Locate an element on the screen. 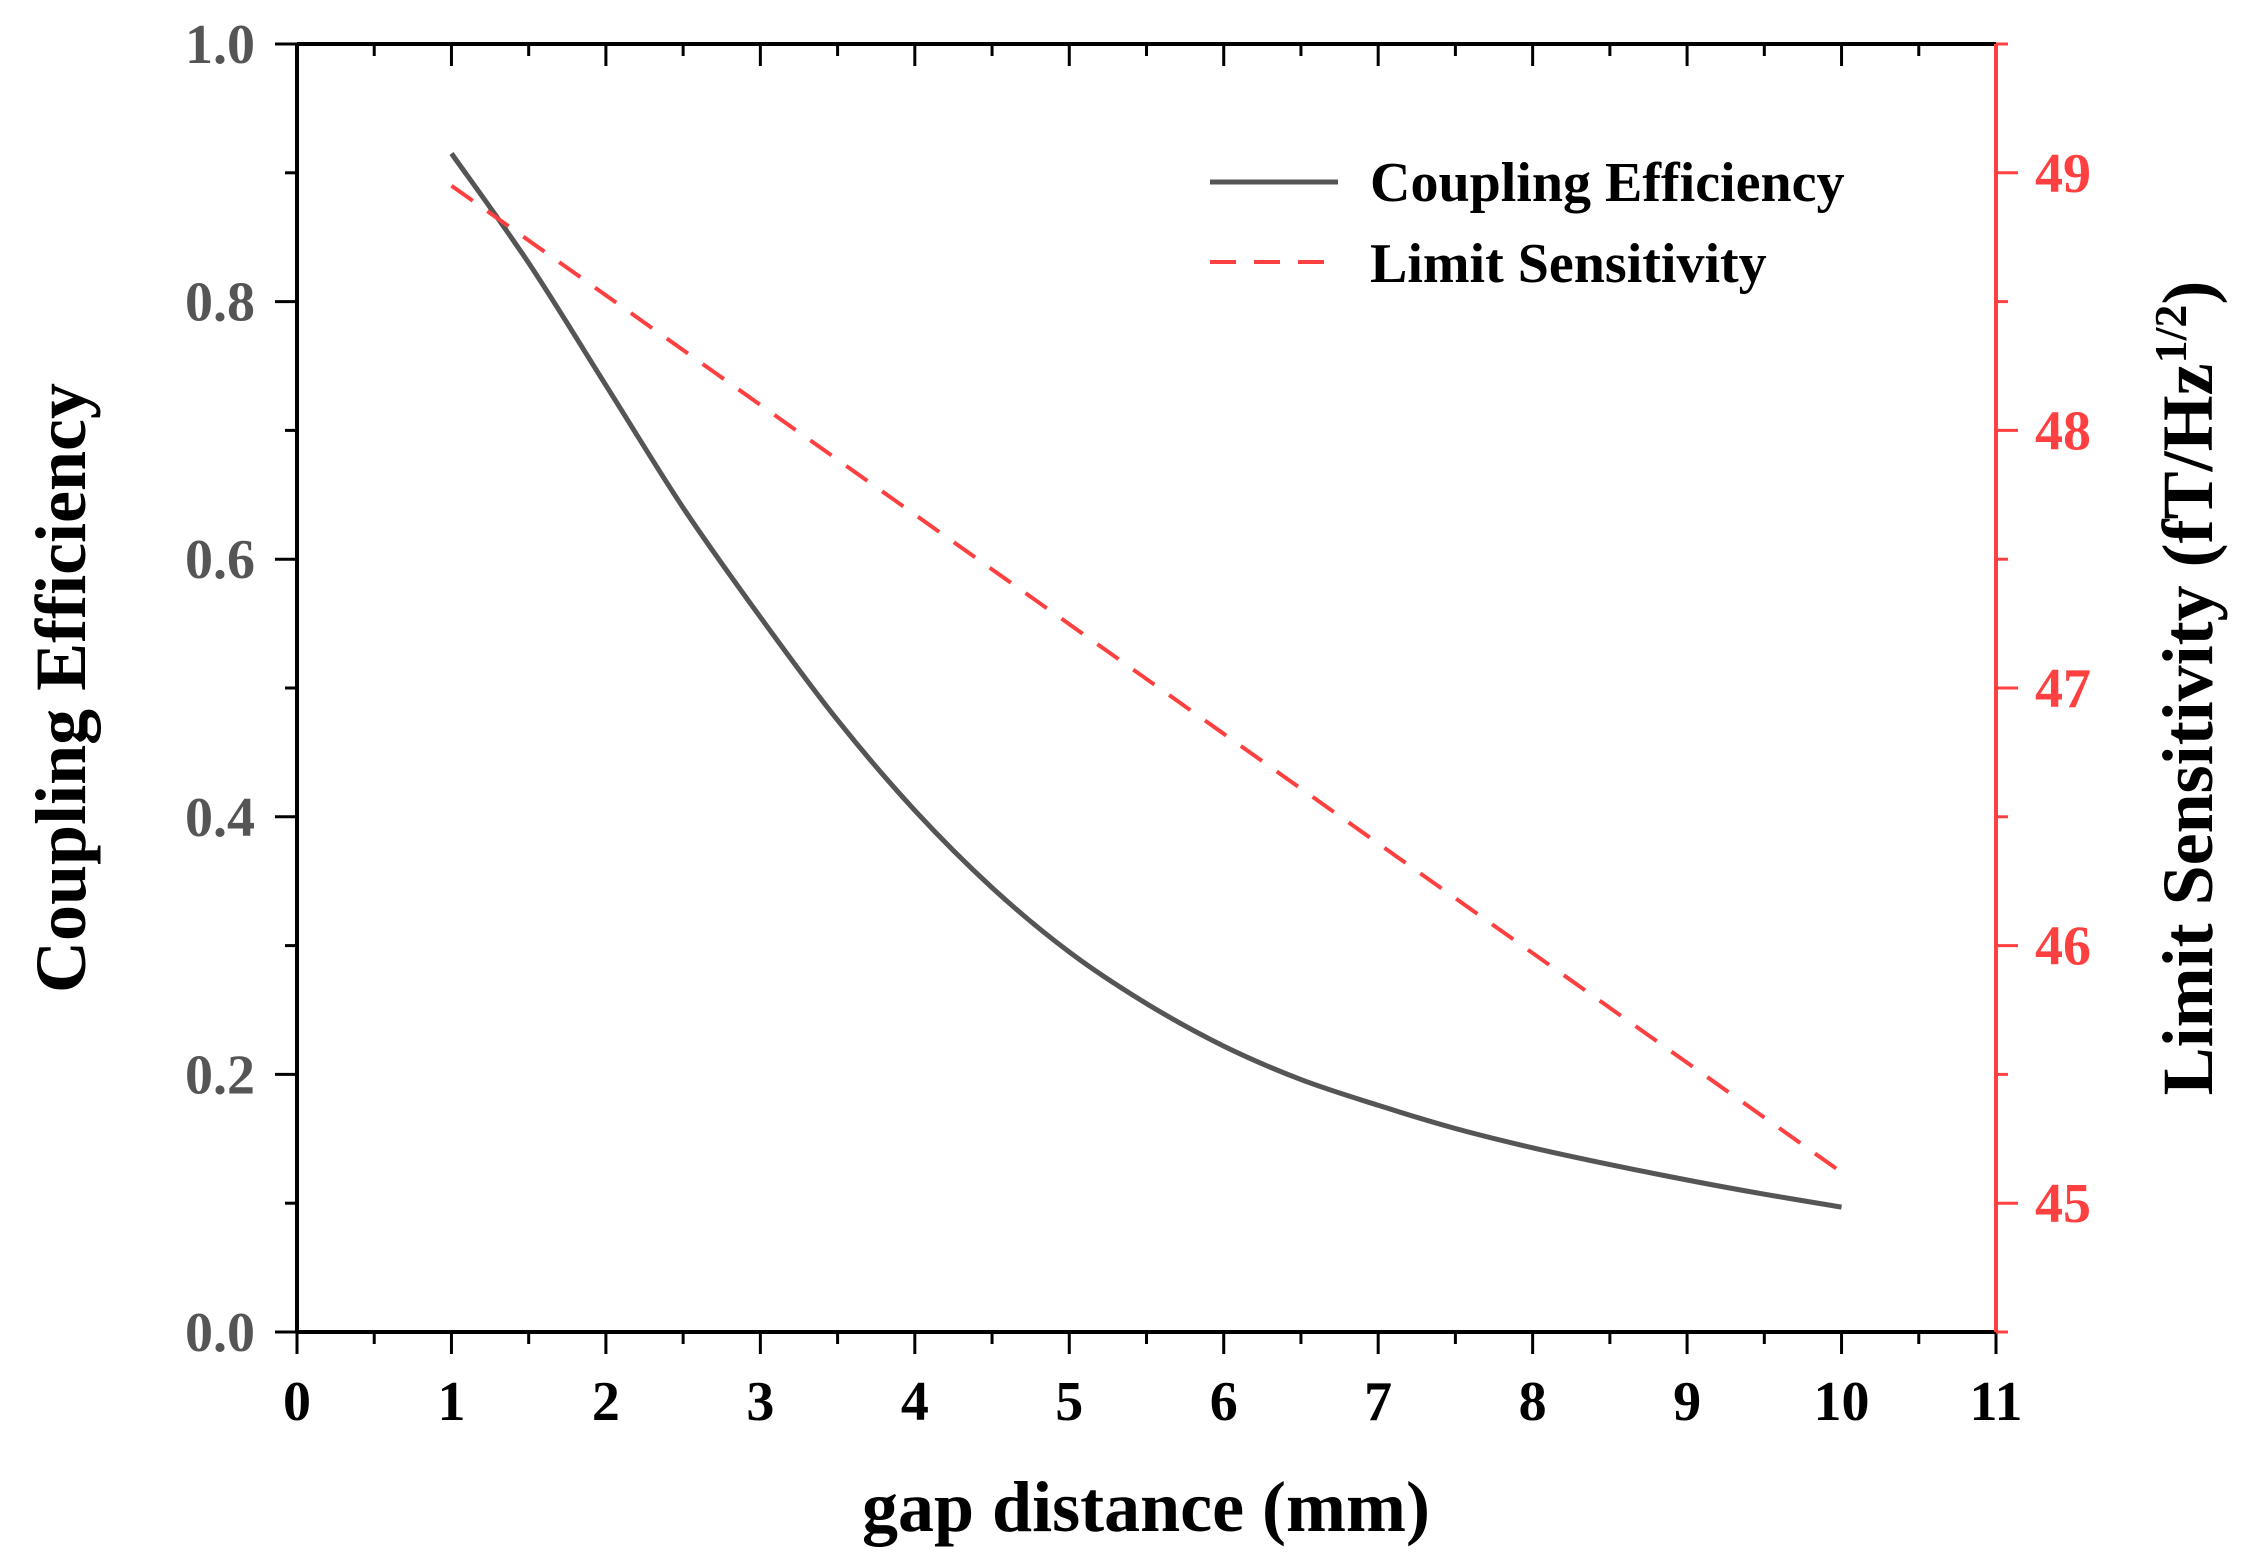  y-right-tick-labels: 45 46 47 48 49 is located at coordinates (2063, 689).